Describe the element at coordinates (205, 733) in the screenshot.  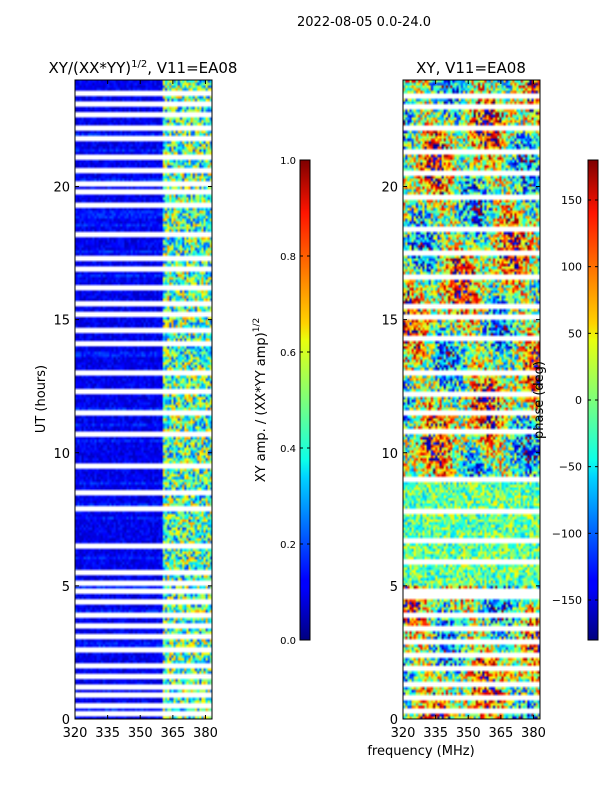
I see `amplitude-xtick-label: 380` at that location.